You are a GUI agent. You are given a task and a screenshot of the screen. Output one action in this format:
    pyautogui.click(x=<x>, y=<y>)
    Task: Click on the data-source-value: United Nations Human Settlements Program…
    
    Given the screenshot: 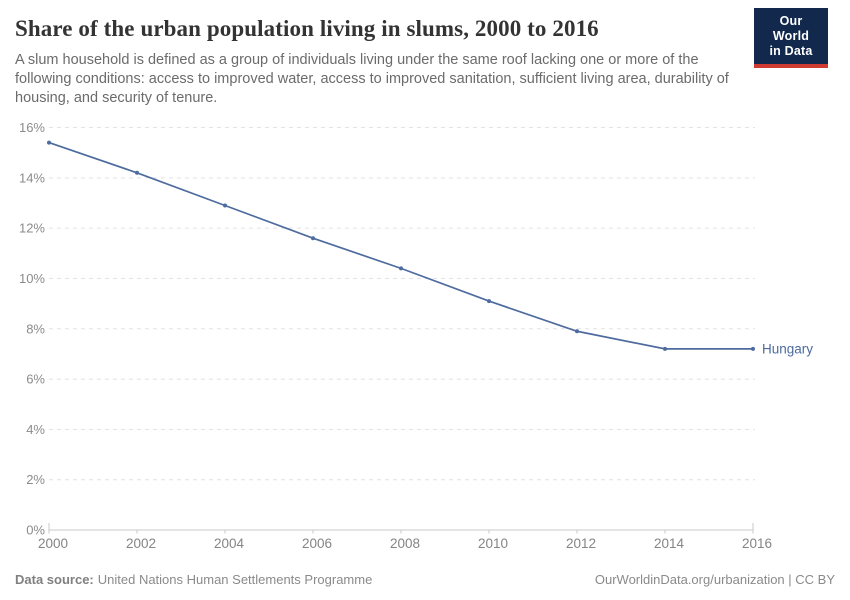 What is the action you would take?
    pyautogui.click(x=235, y=579)
    